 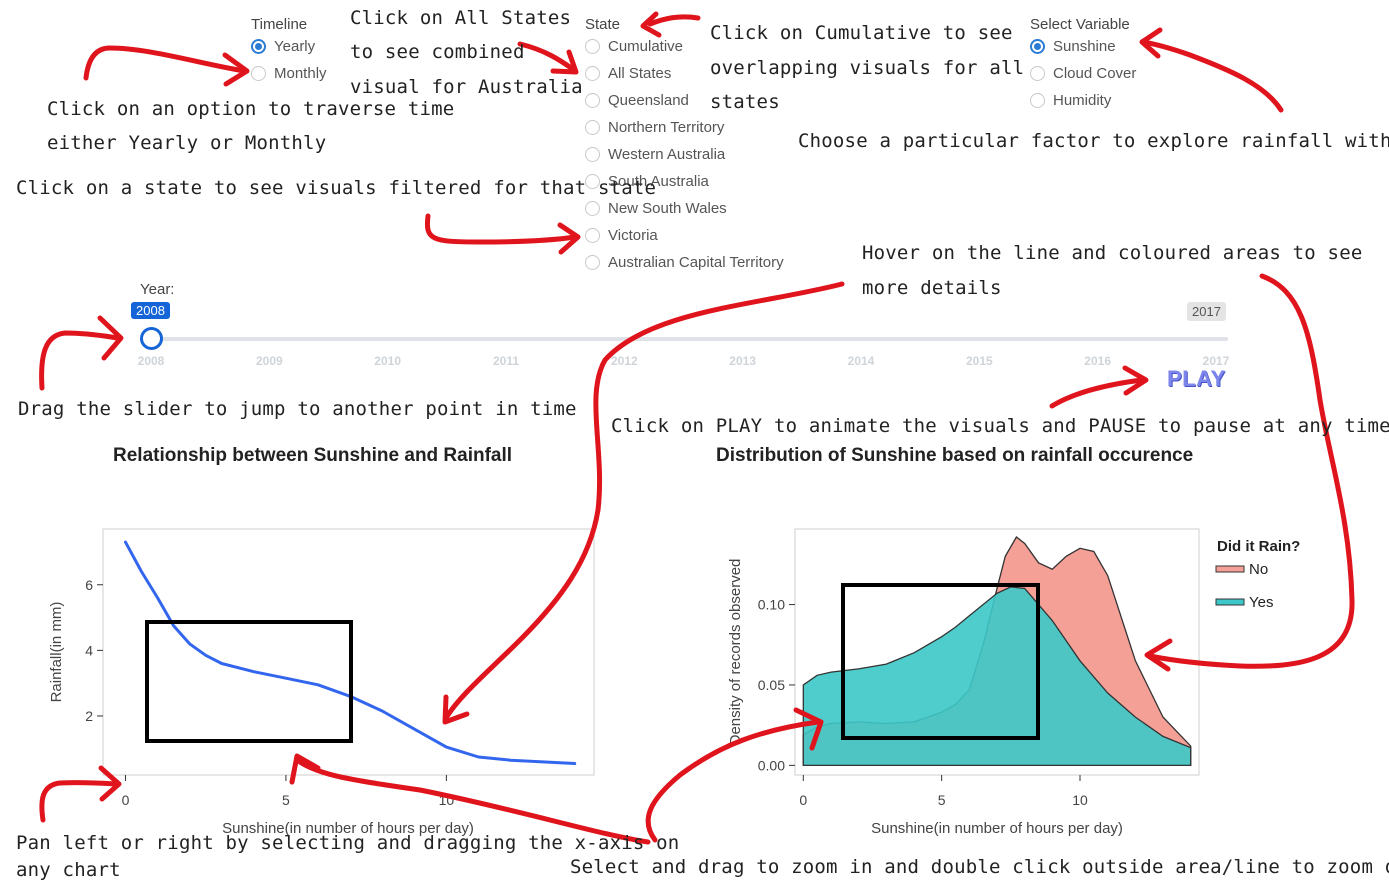 What do you see at coordinates (1135, 380) in the screenshot?
I see `arrow-play-head` at bounding box center [1135, 380].